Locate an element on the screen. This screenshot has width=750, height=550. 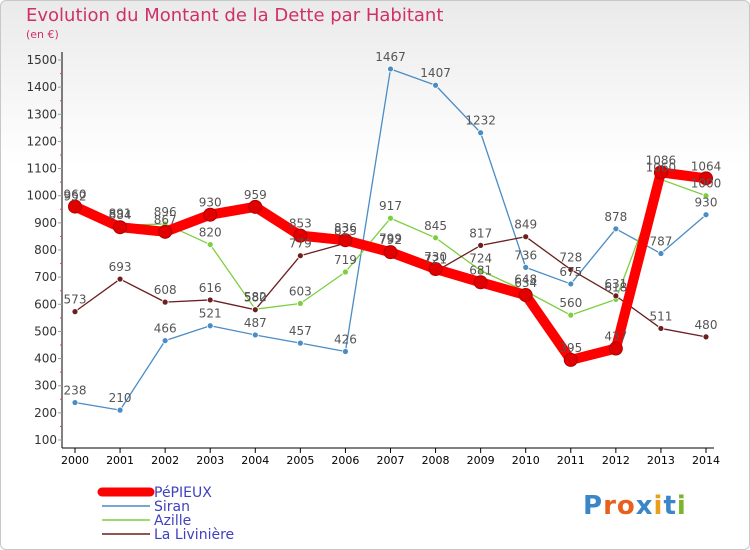
chart-unit-label: (en €) is located at coordinates (42, 34).